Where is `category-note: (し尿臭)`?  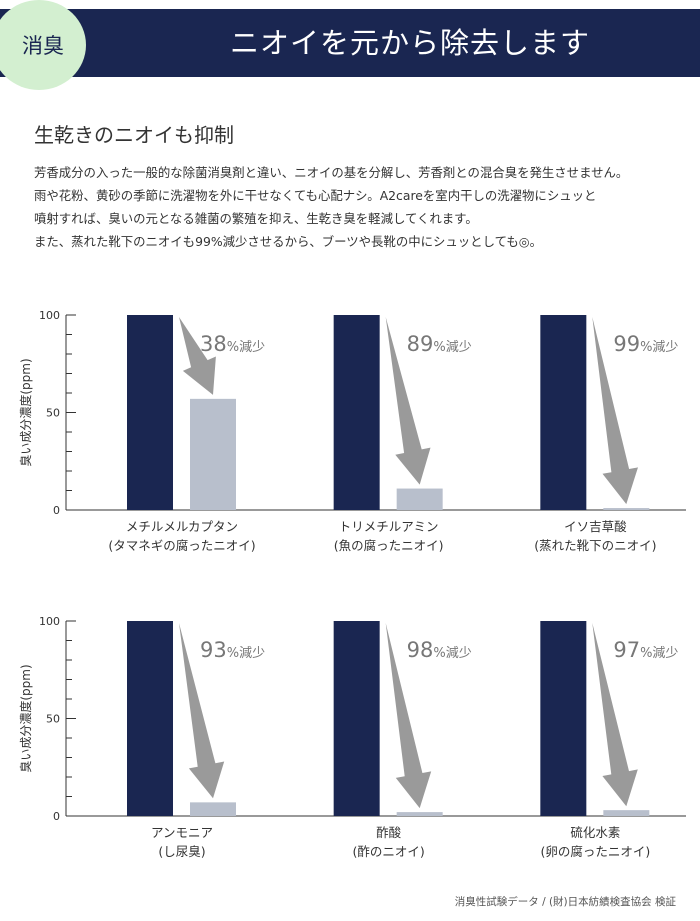 category-note: (し尿臭) is located at coordinates (181, 851).